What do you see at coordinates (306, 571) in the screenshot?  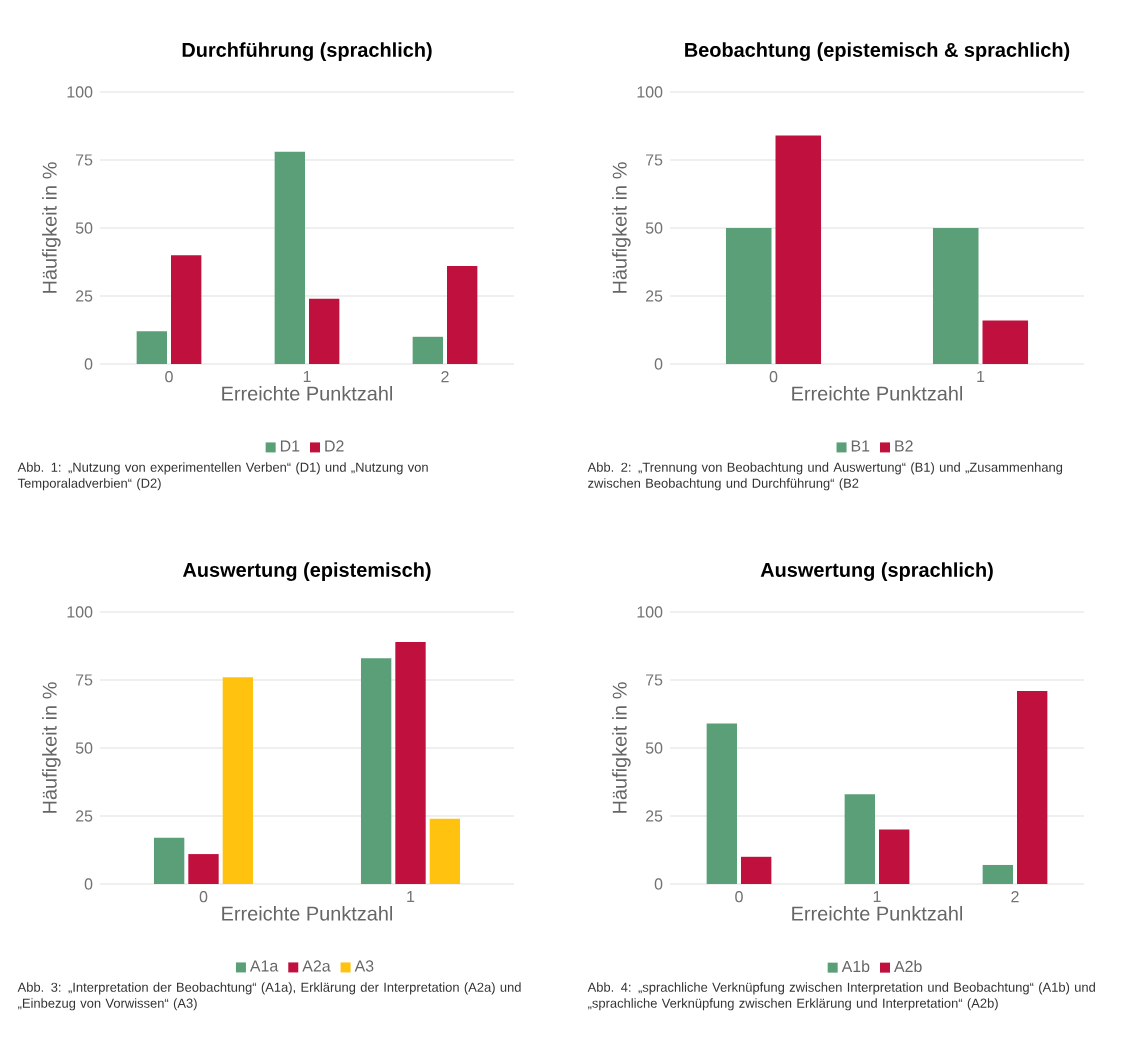 I see `chart-title: Auswertung (epistemisch)` at bounding box center [306, 571].